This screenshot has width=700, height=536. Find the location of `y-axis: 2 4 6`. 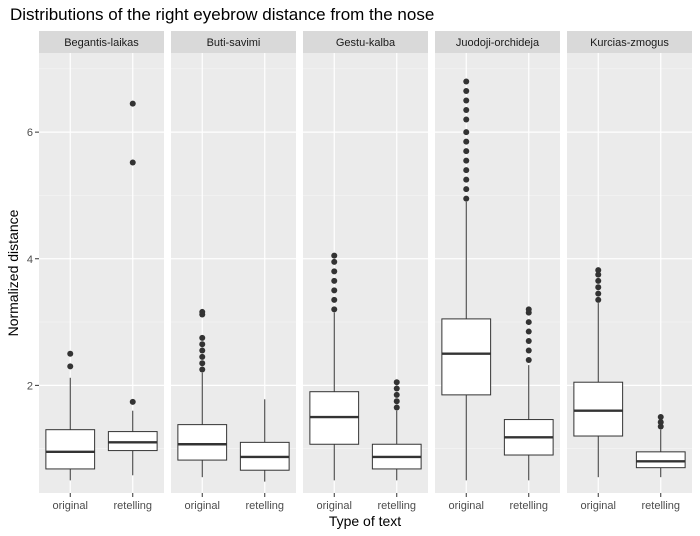

y-axis: 2 4 6 is located at coordinates (33, 259).